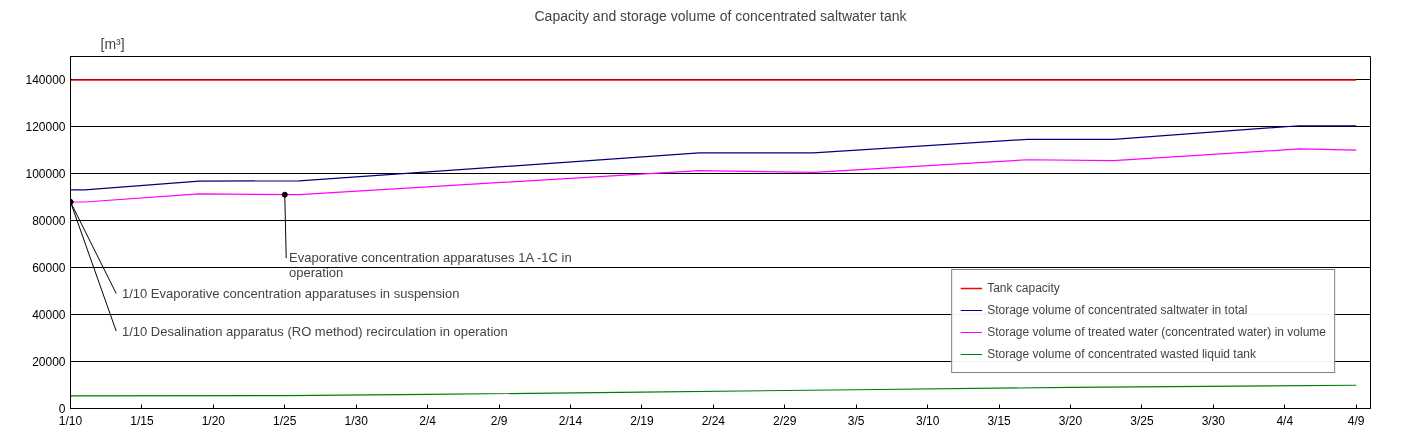 Image resolution: width=1413 pixels, height=435 pixels. I want to click on y-tick-label: 100000, so click(45, 174).